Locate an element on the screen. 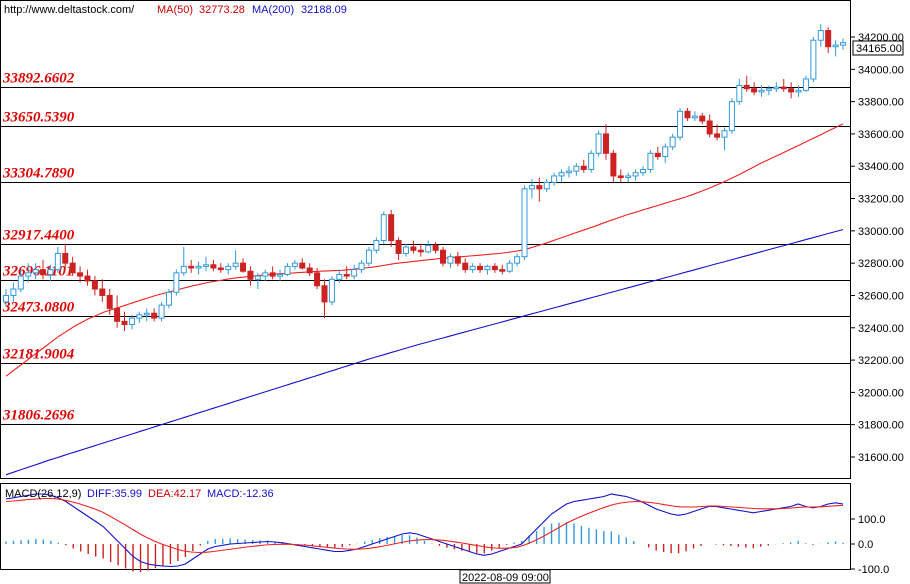  level-label: 33650.5390 is located at coordinates (38, 118).